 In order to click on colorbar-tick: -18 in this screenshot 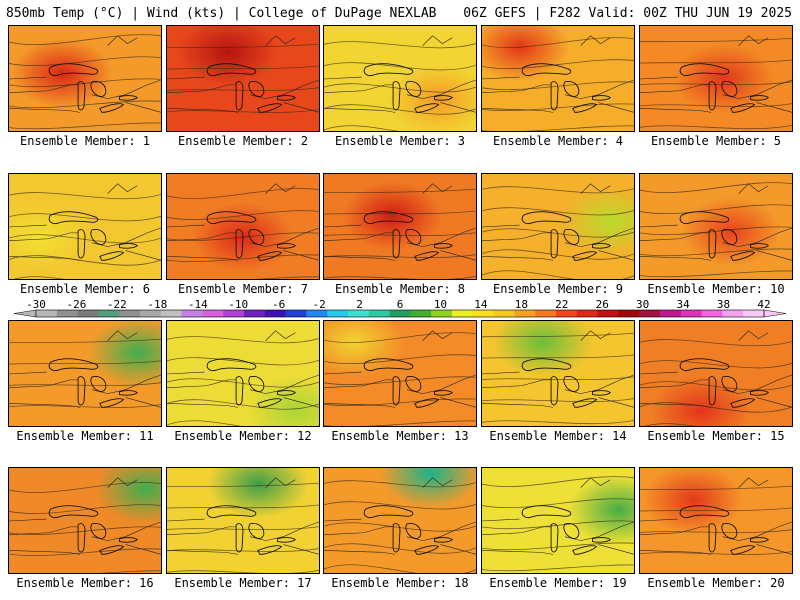, I will do `click(157, 304)`.